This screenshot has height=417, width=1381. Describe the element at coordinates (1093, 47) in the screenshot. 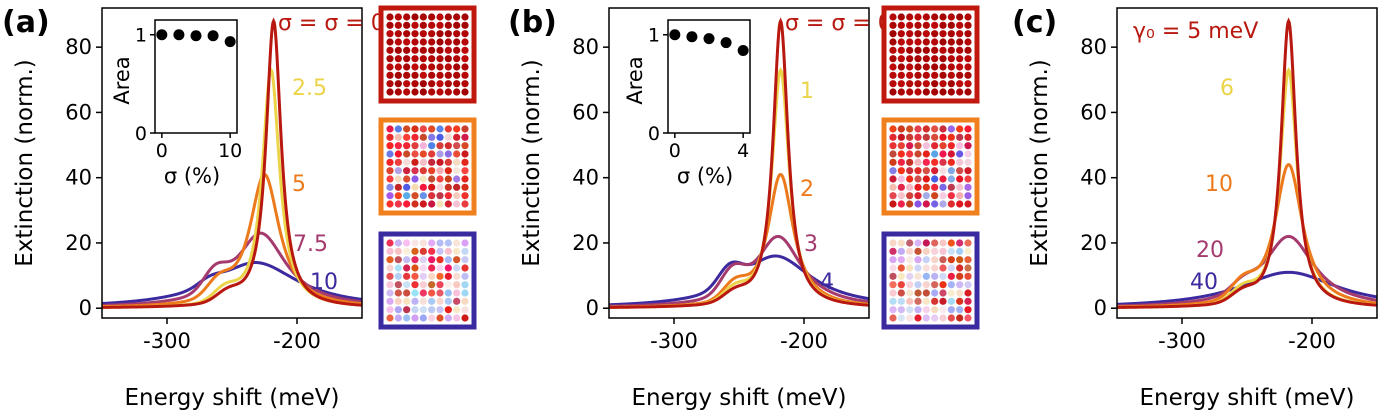

I see `y-tick-label: 80` at that location.